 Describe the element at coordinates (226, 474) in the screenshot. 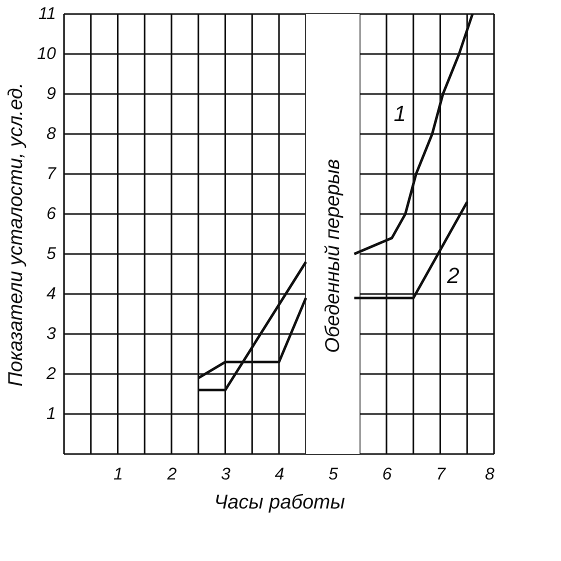

I see `x-tick-label: 3` at that location.